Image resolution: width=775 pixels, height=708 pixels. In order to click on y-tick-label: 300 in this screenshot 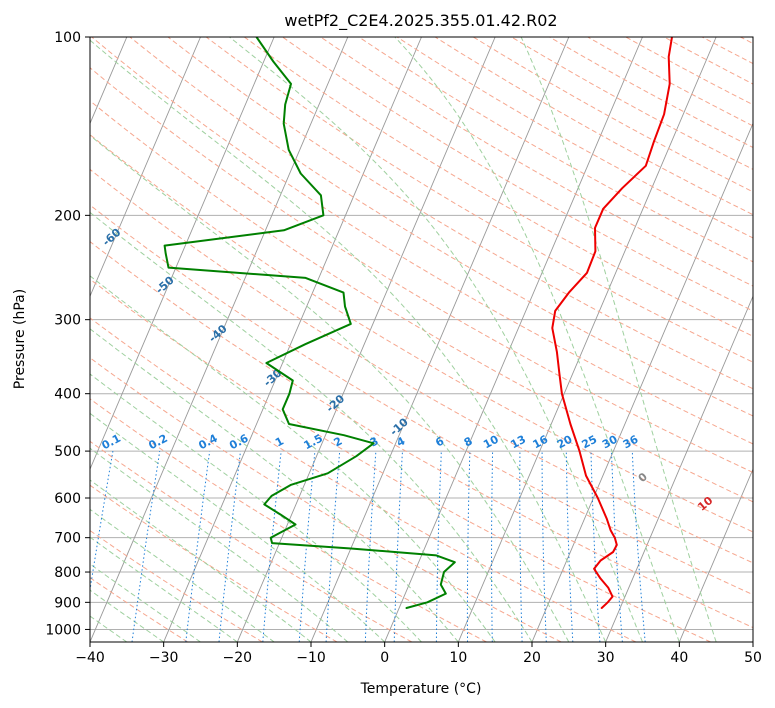, I will do `click(67, 321)`.